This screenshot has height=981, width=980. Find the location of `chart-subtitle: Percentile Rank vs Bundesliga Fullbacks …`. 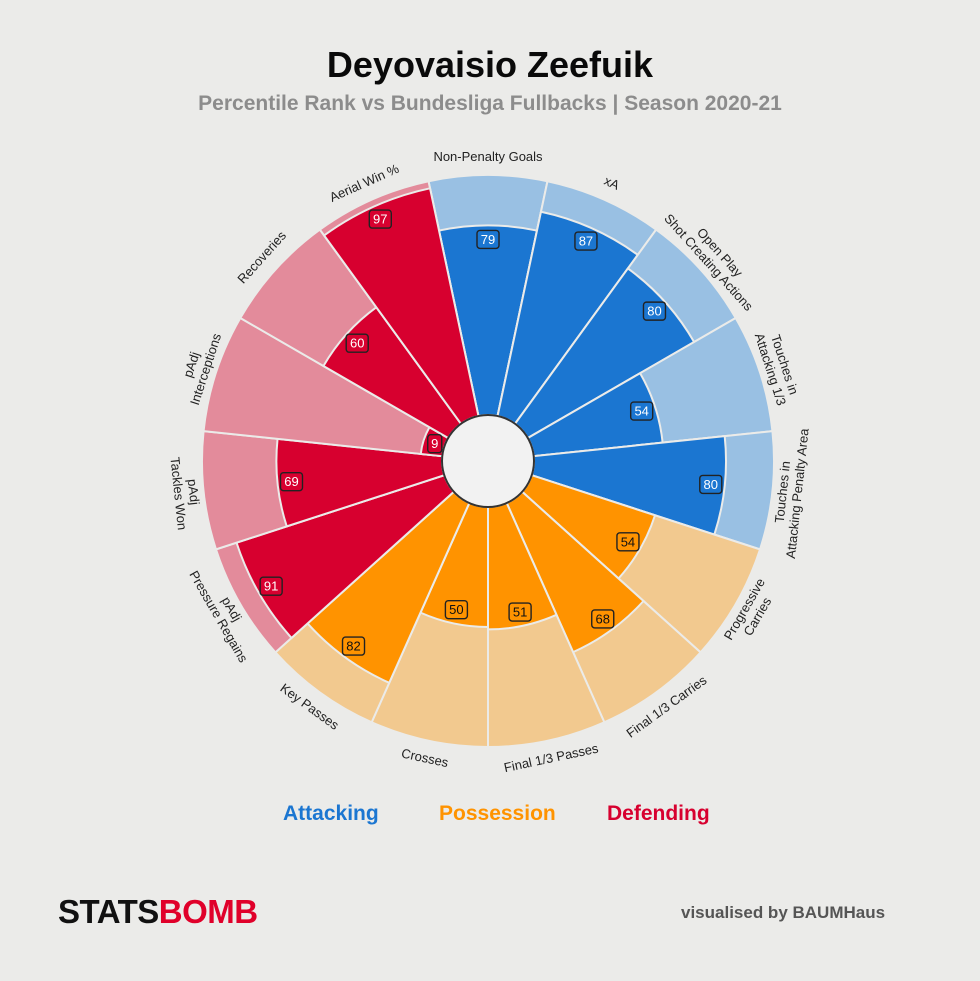

chart-subtitle: Percentile Rank vs Bundesliga Fullbacks … is located at coordinates (490, 103).